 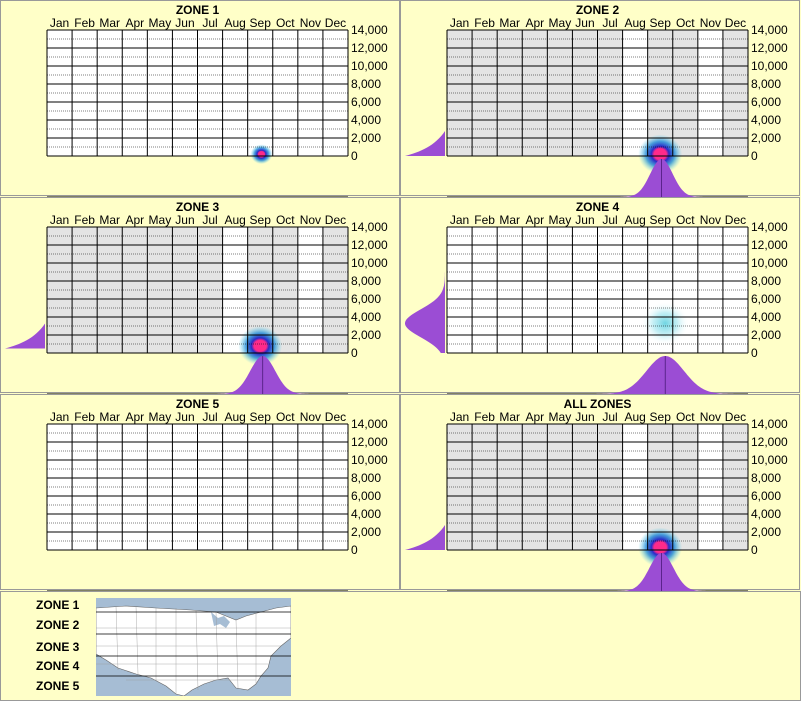 What do you see at coordinates (197, 207) in the screenshot?
I see `panel-title: ZONE 3` at bounding box center [197, 207].